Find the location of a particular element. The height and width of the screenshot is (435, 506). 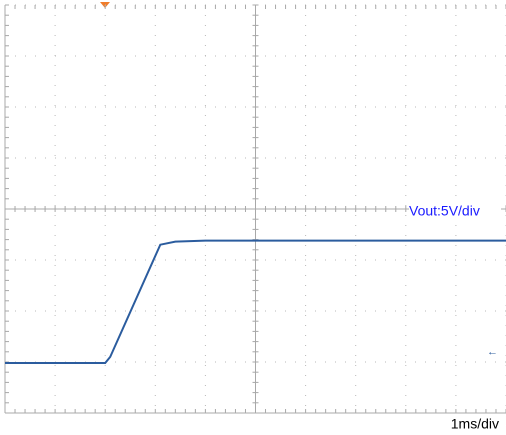

channel-label: Vout:5V/div is located at coordinates (444, 211).